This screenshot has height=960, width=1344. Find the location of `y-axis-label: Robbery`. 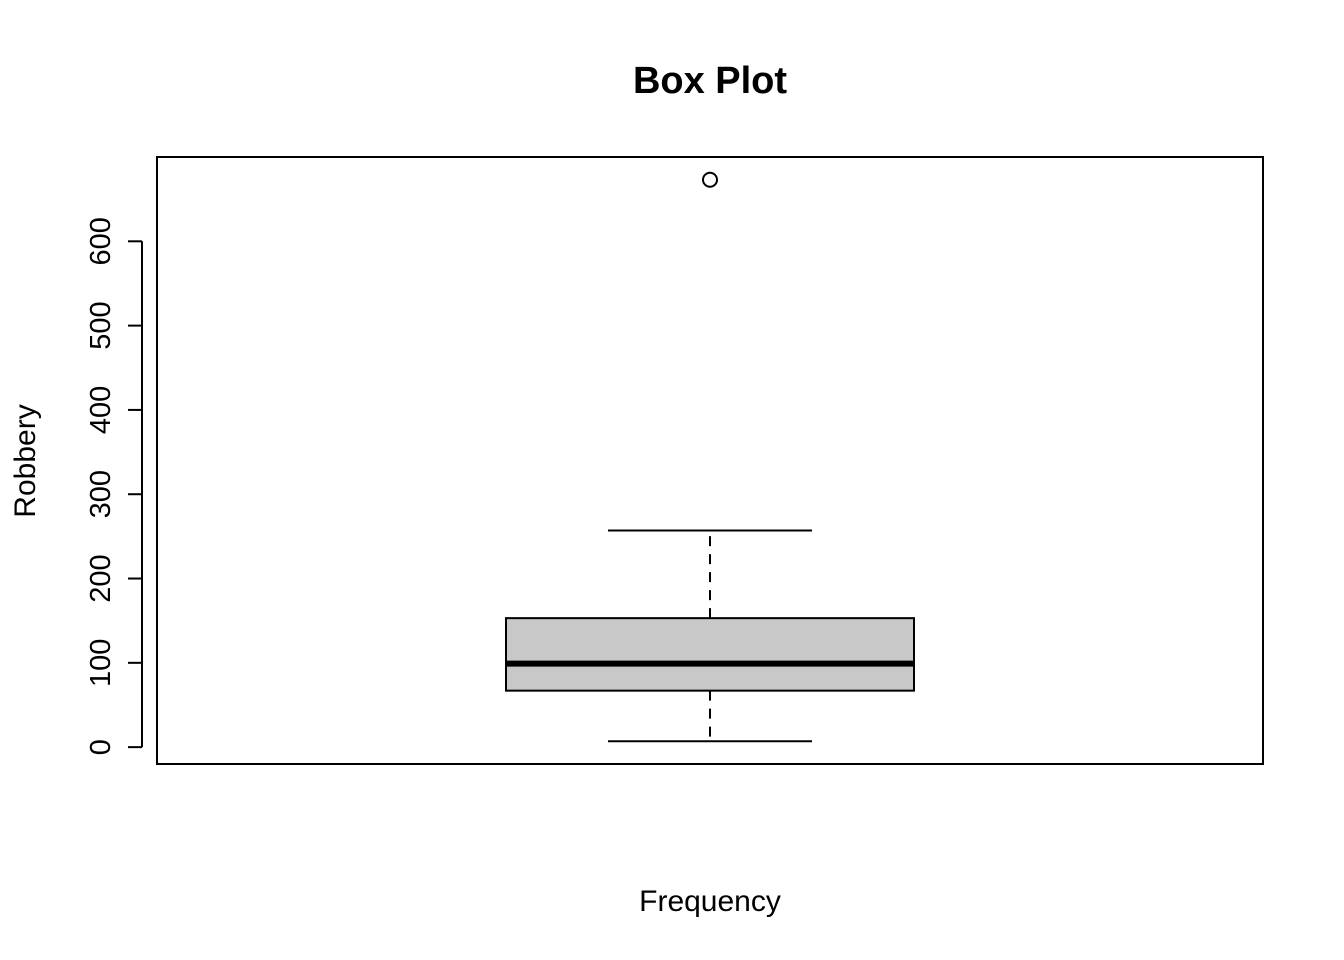

y-axis-label: Robbery is located at coordinates (25, 460).